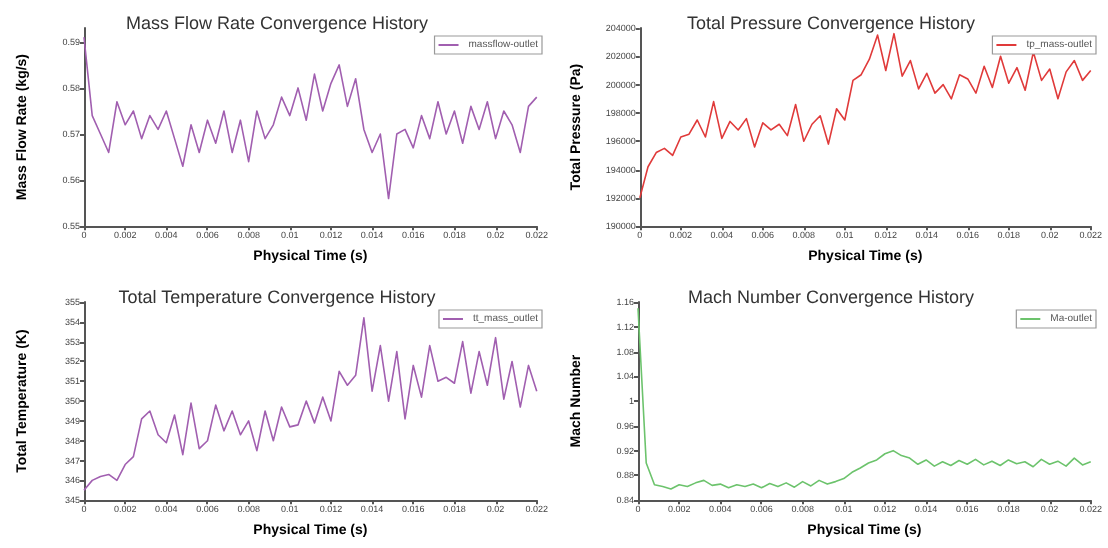 Image resolution: width=1108 pixels, height=548 pixels. Describe the element at coordinates (277, 297) in the screenshot. I see `chart-title: Total Temperature Convergence History` at that location.